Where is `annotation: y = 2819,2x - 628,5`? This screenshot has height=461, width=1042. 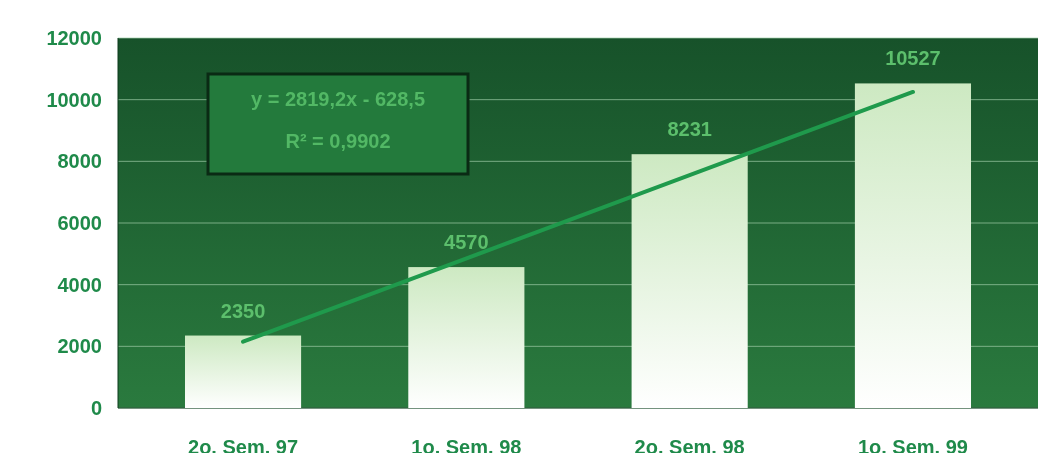 annotation: y = 2819,2x - 628,5 is located at coordinates (338, 99).